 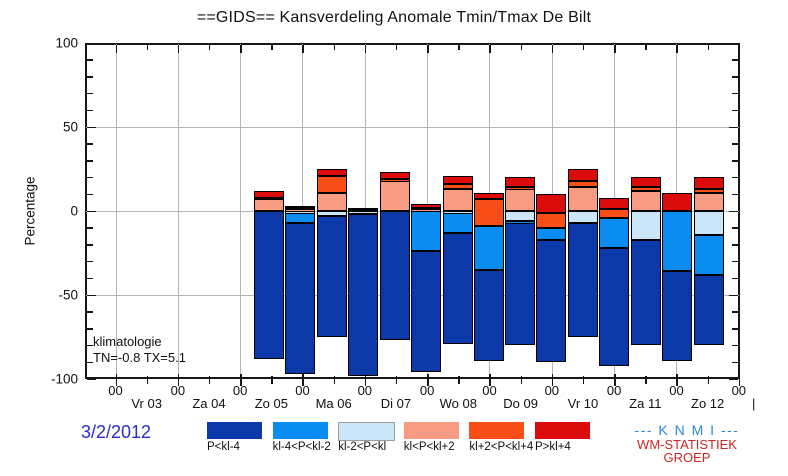 I want to click on wm-groep-text: GROEP, so click(x=687, y=457).